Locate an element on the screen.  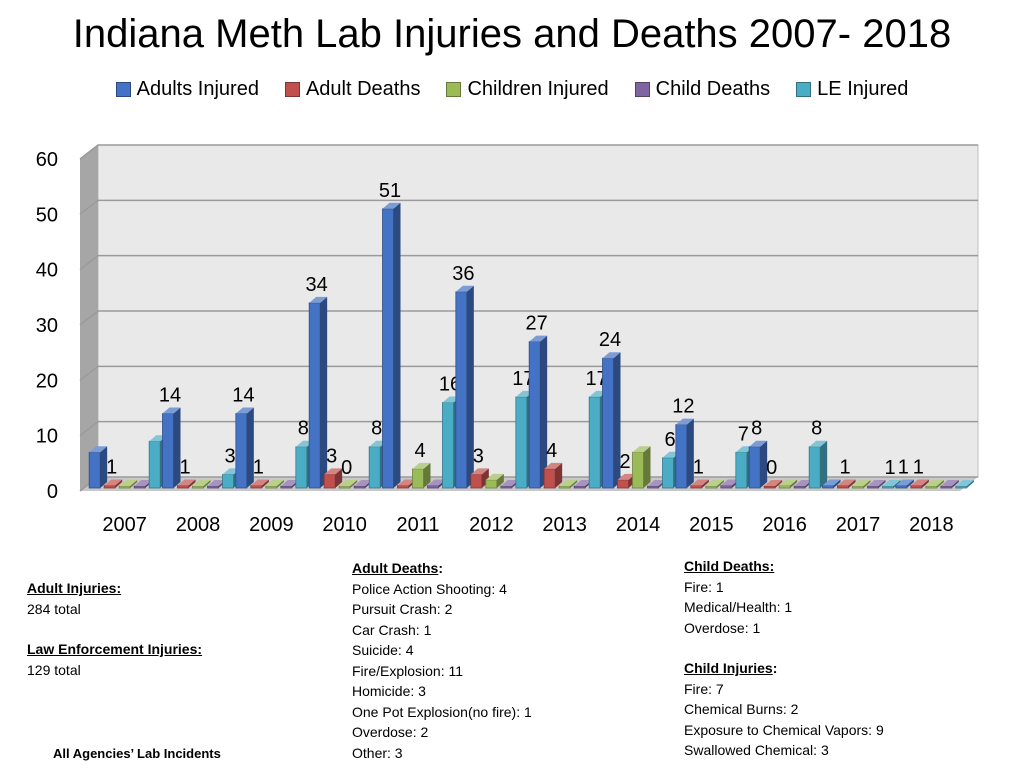
adult-deaths-item: Police Action Shooting: 4 is located at coordinates (429, 588).